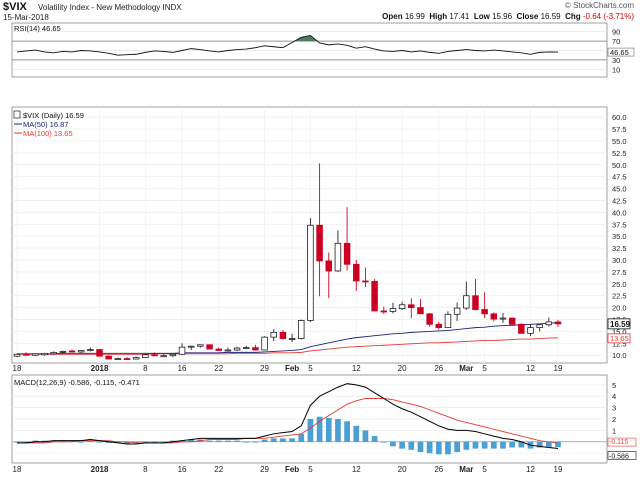  I want to click on date-tick-label: 19, so click(558, 368).